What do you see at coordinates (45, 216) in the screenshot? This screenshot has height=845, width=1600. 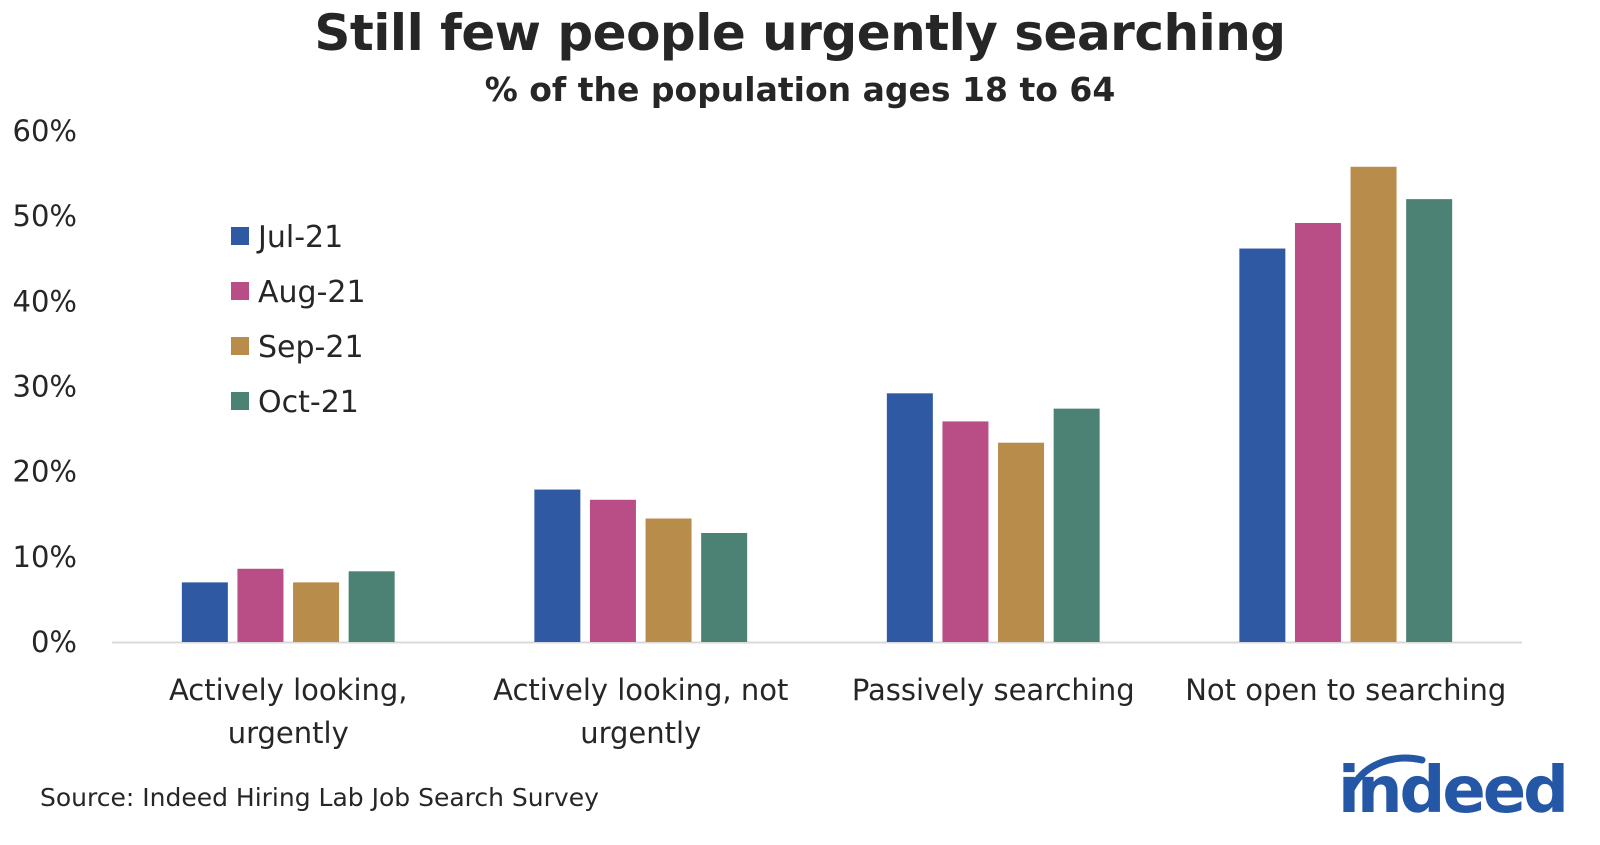 I see `y-tick-label: 50%` at bounding box center [45, 216].